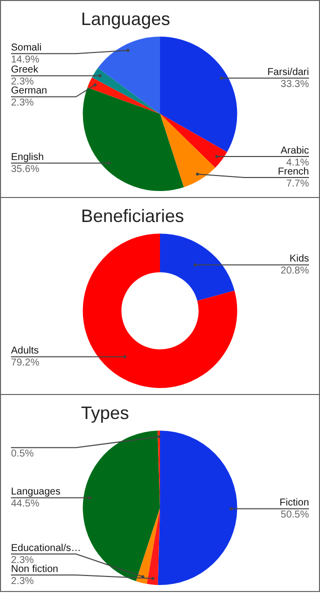 Image resolution: width=320 pixels, height=594 pixels. Describe the element at coordinates (294, 503) in the screenshot. I see `slice-label: Fiction` at that location.